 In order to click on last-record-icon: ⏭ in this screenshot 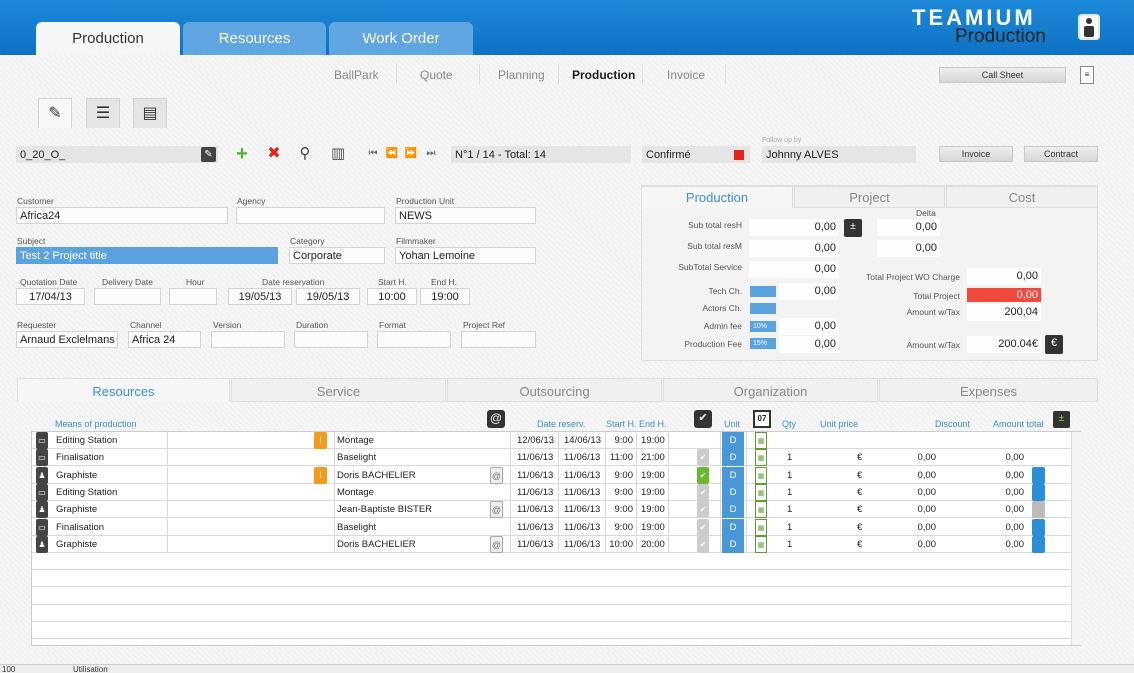, I will do `click(431, 153)`.